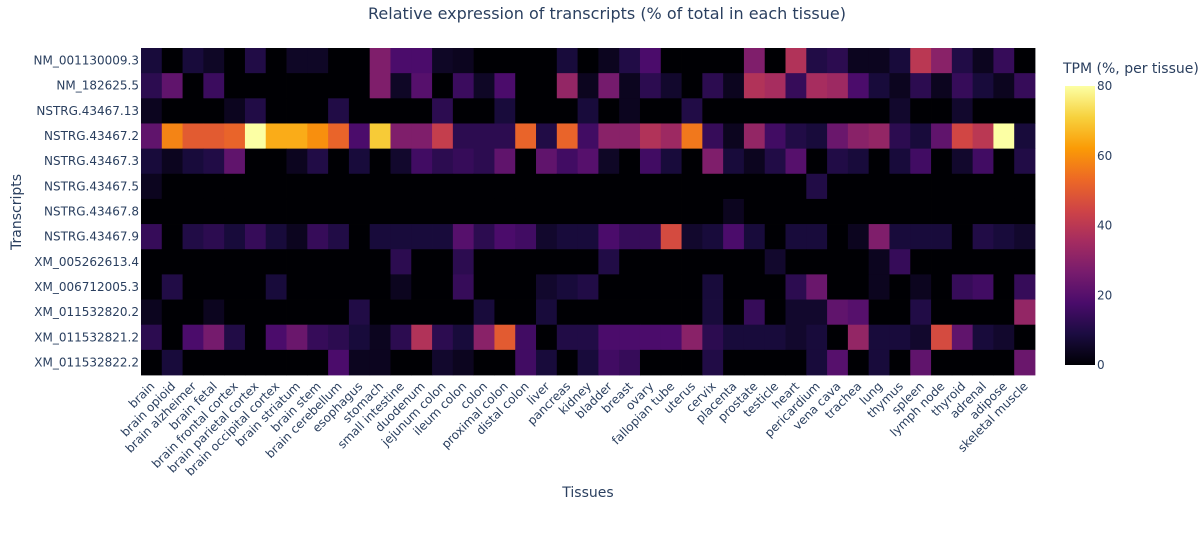  I want to click on y-tick-label: NM_001130009.3, so click(87, 61).